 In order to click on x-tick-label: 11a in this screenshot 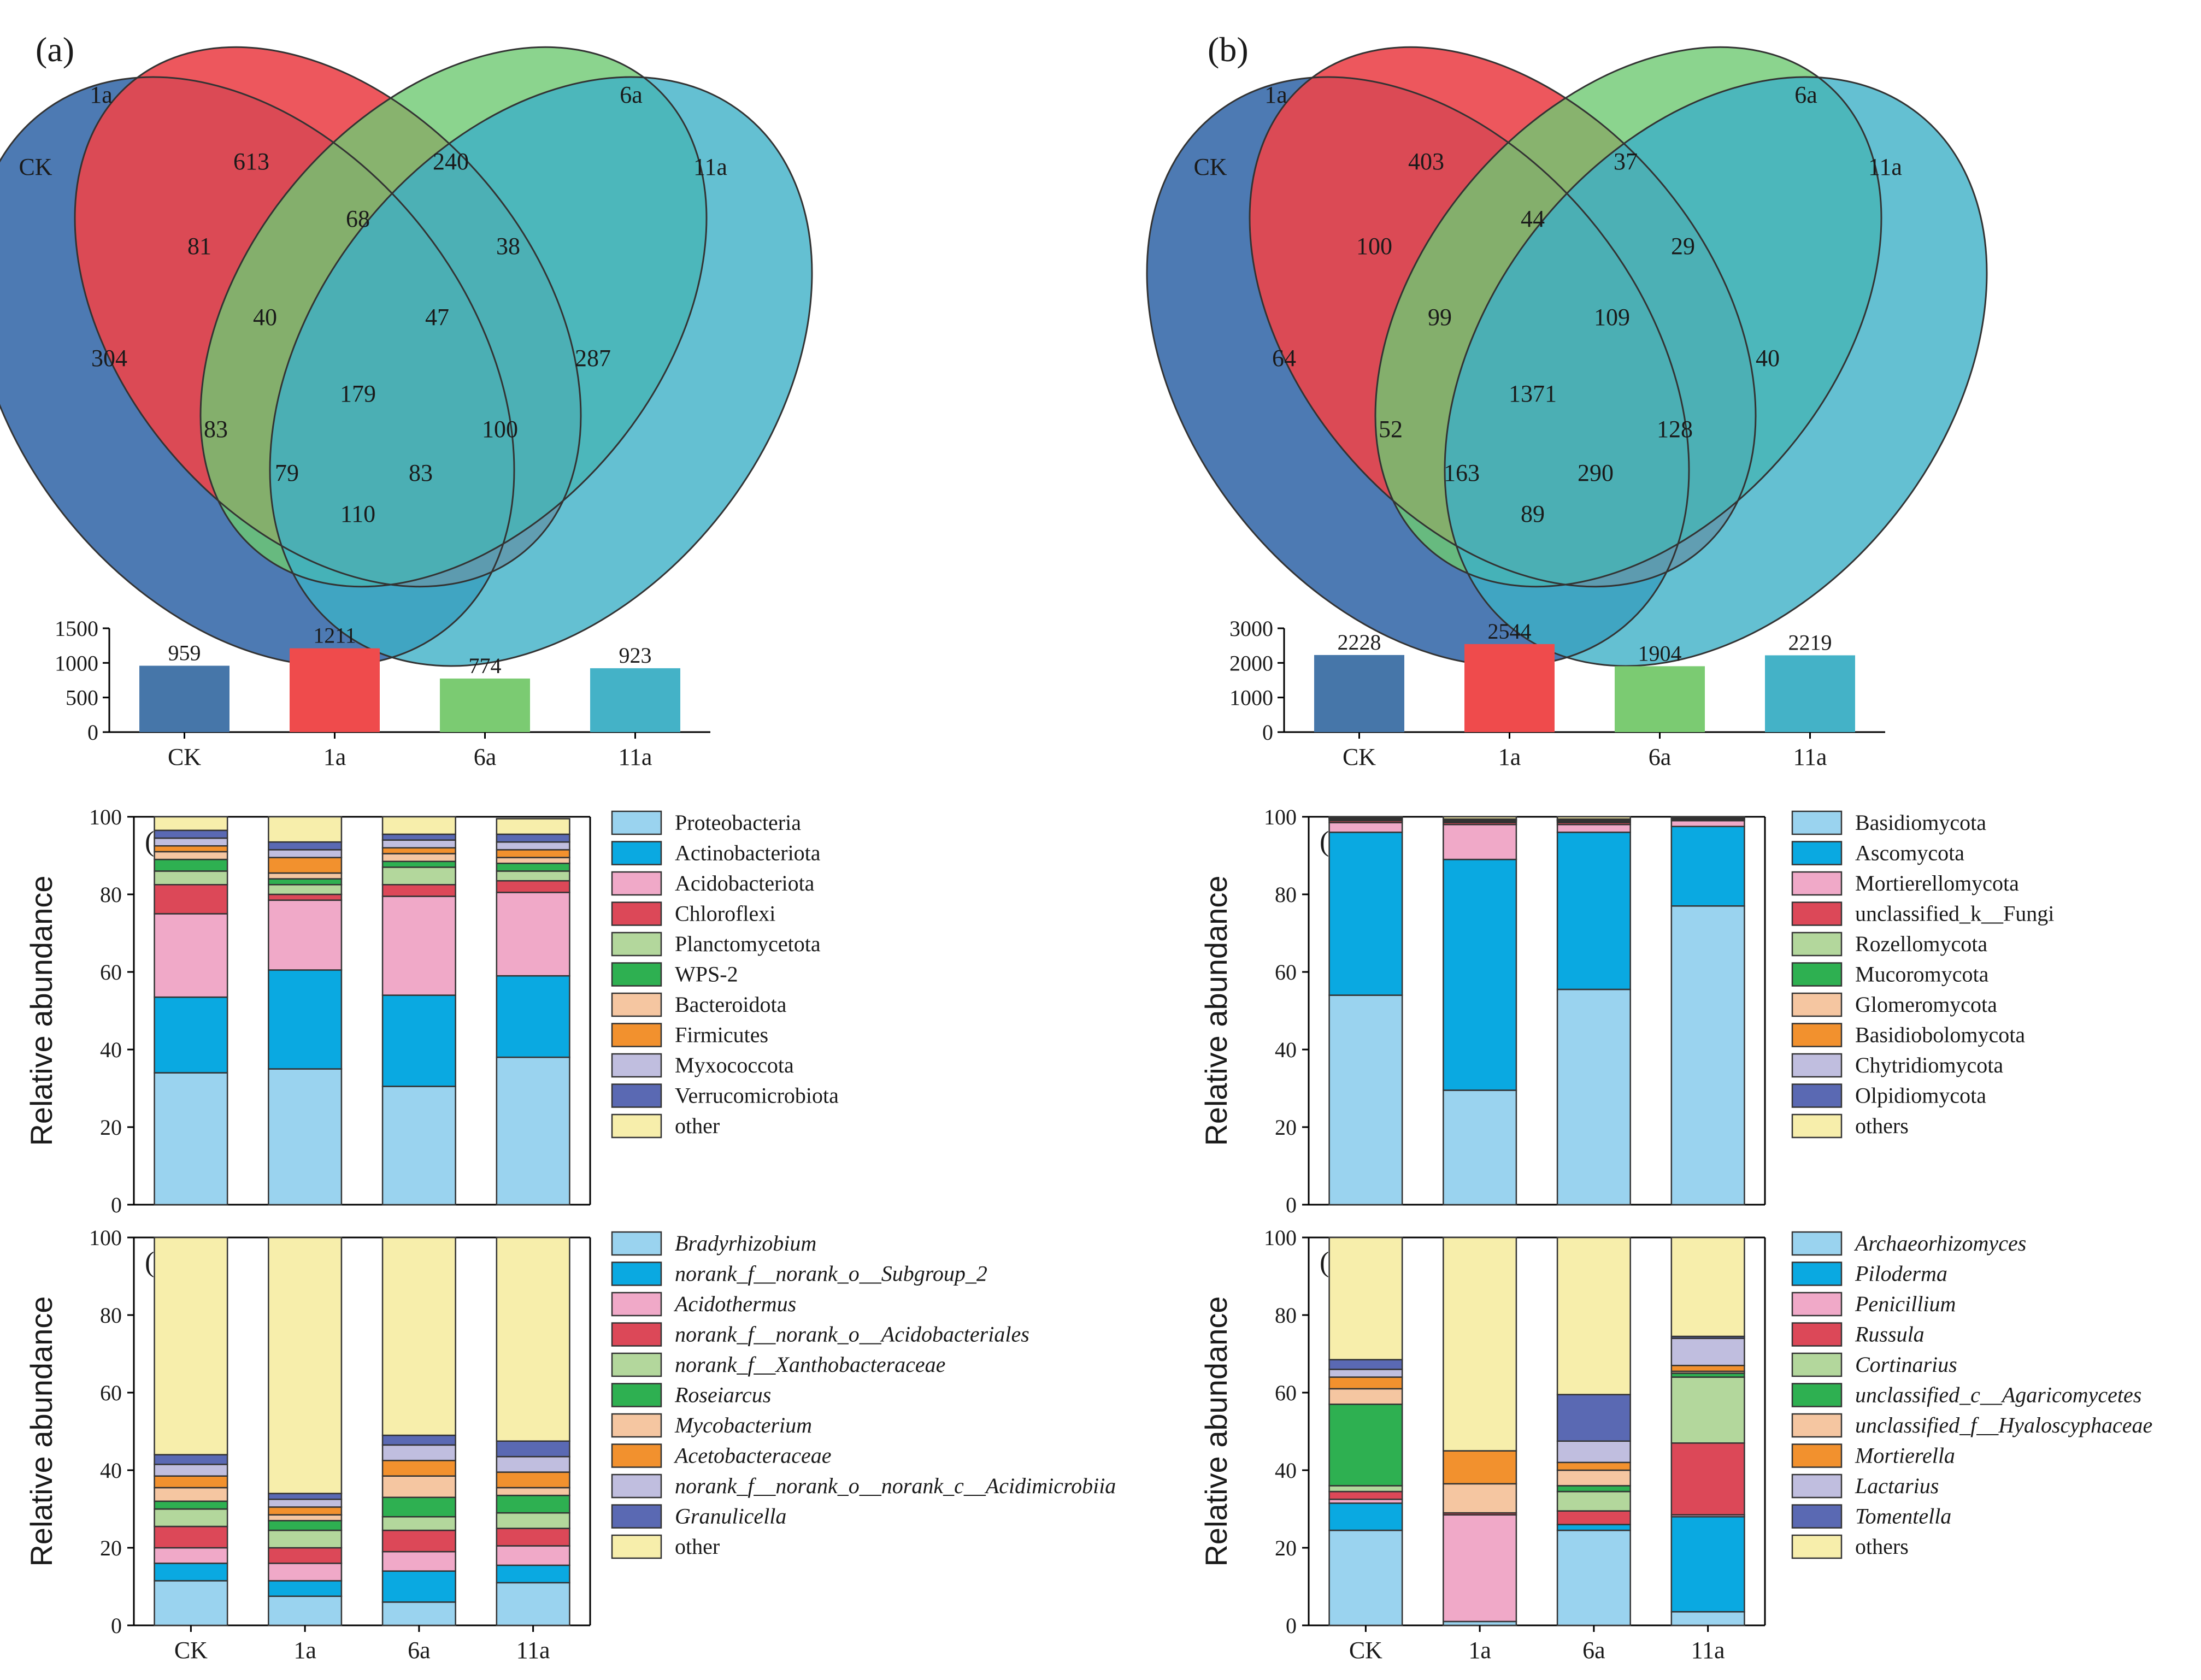, I will do `click(635, 757)`.